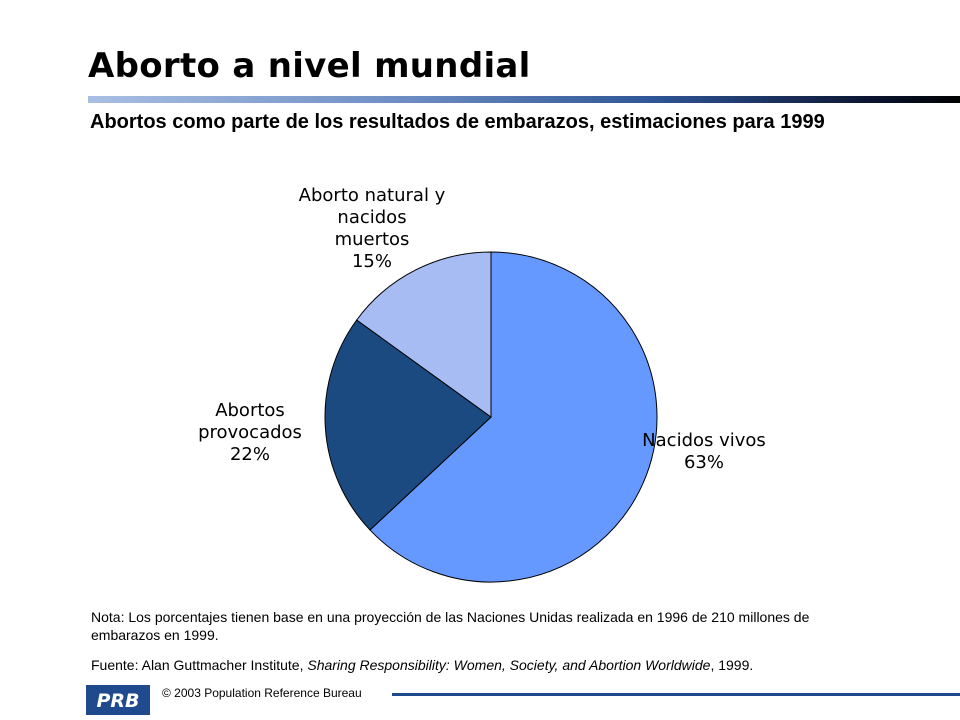 Image resolution: width=960 pixels, height=720 pixels. What do you see at coordinates (224, 665) in the screenshot?
I see `source-prefix: Alan Guttmacher Institute,` at bounding box center [224, 665].